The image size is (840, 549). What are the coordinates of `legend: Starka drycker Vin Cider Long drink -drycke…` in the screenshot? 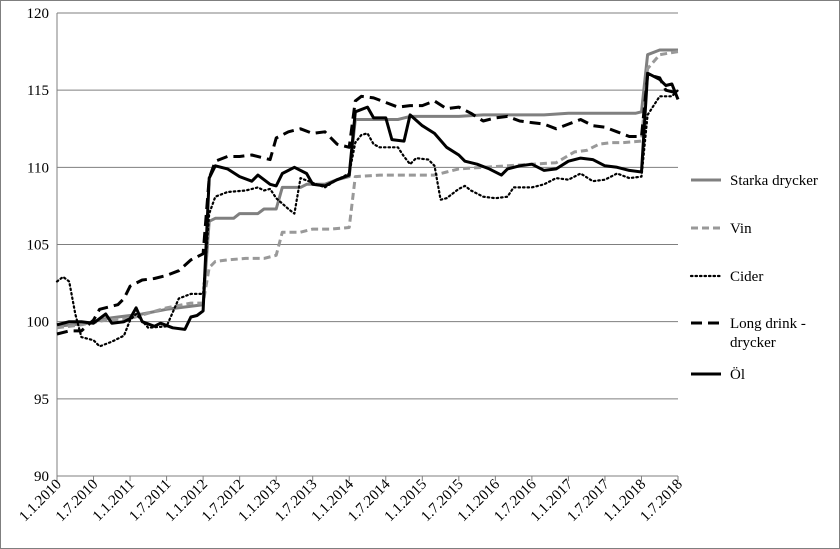 It's located at (753, 278).